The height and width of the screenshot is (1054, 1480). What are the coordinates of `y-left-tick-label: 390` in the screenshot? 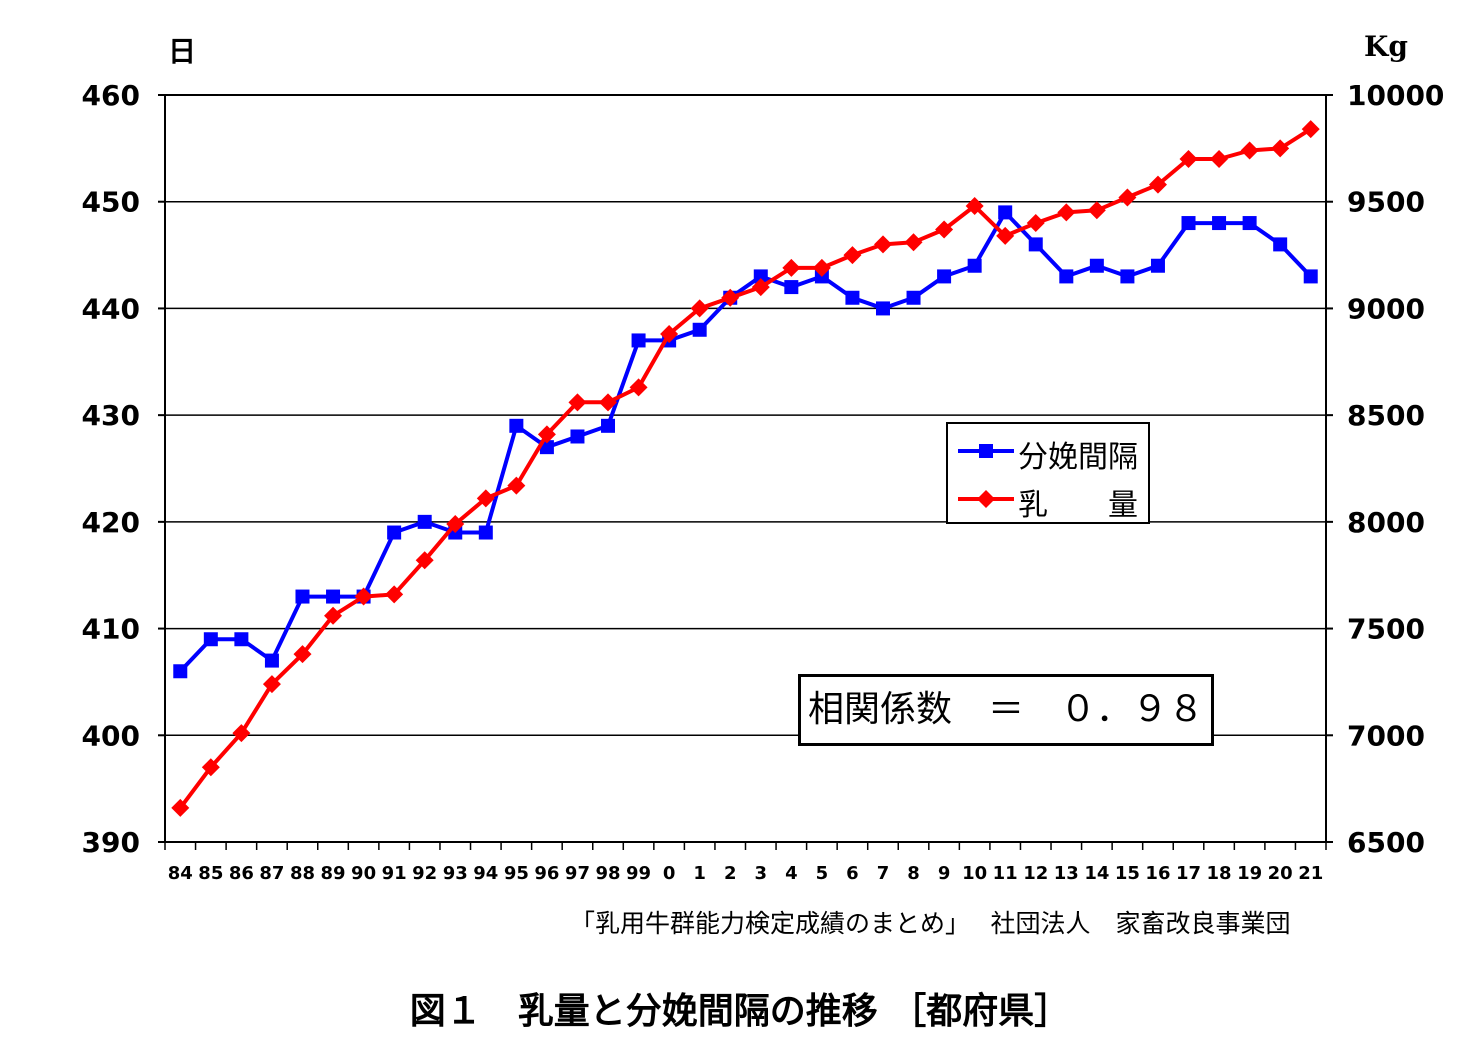 It's located at (111, 842).